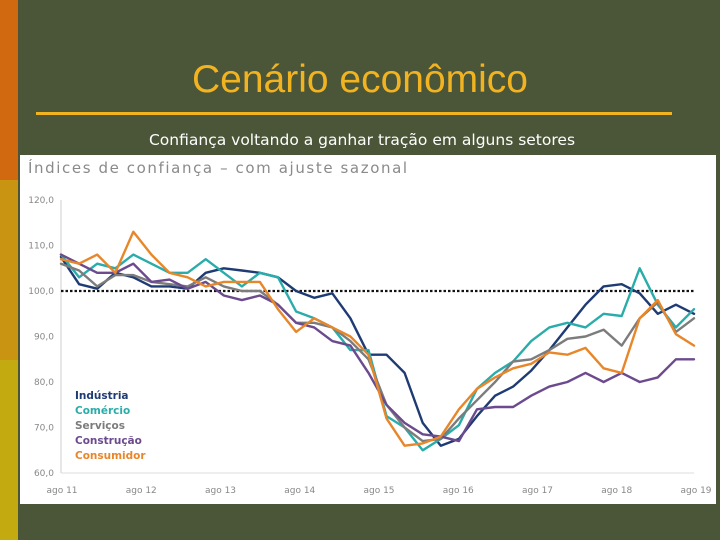 This screenshot has height=540, width=720. Describe the element at coordinates (9, 450) in the screenshot. I see `side-strip-bottom` at that location.